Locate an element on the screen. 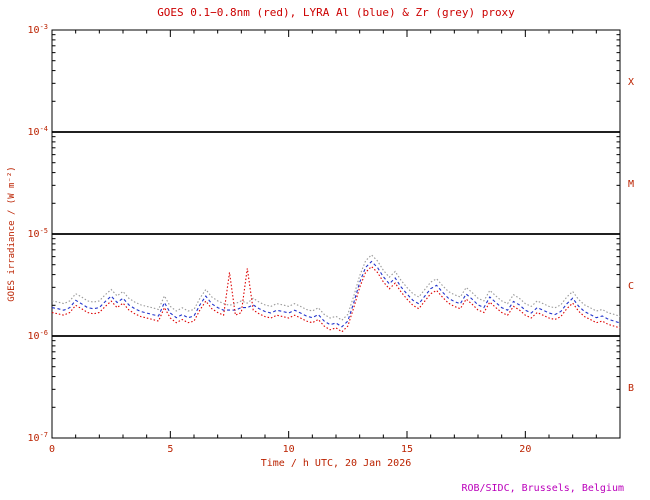  x-axis-label: Time / h UTC, 20 Jan 2026 is located at coordinates (336, 463).